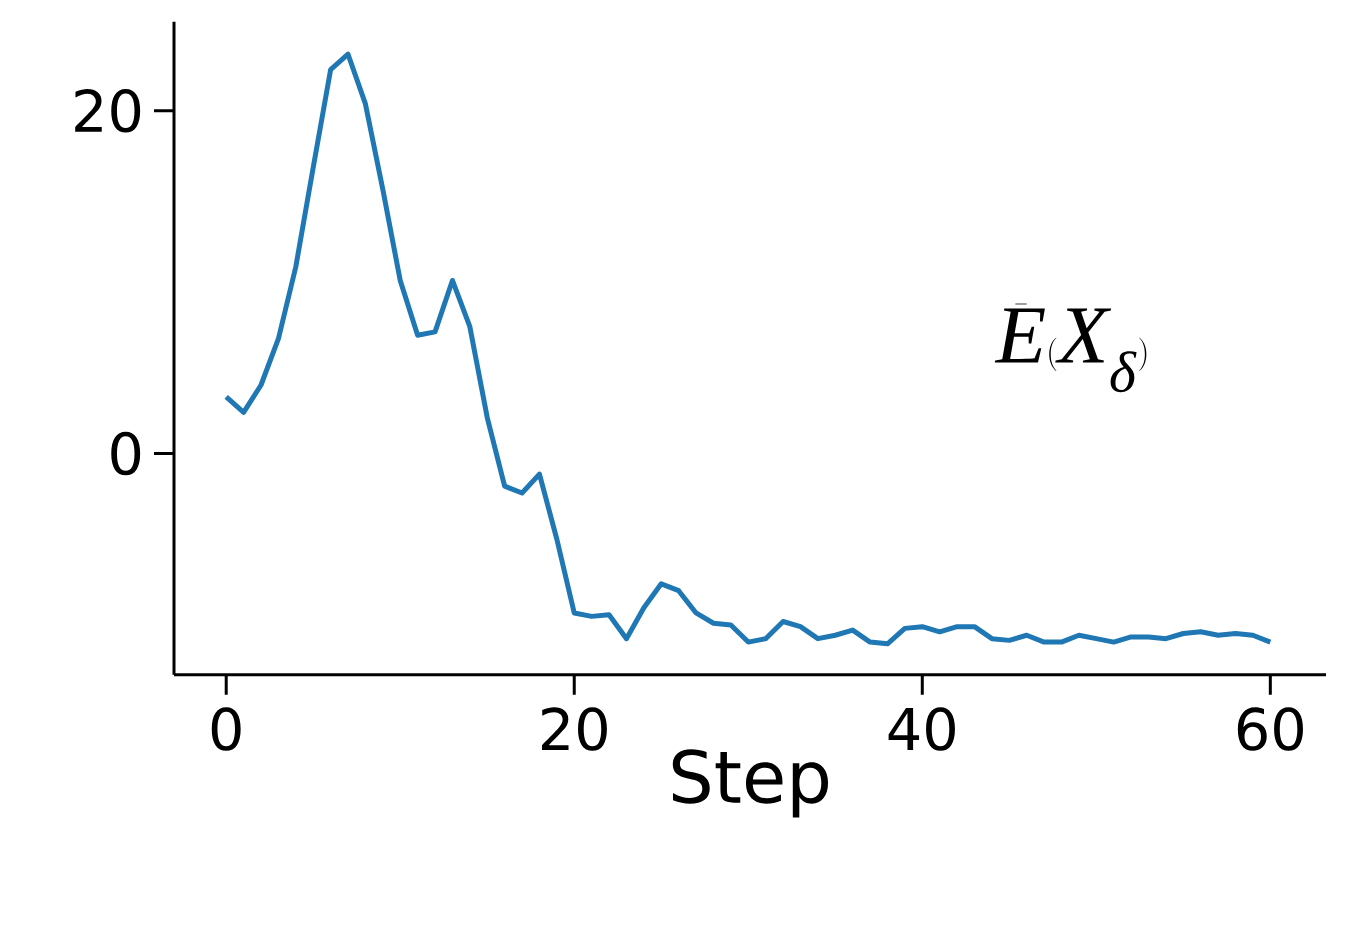 The image size is (1358, 937). Describe the element at coordinates (750, 783) in the screenshot. I see `x-axis-title: Step` at that location.